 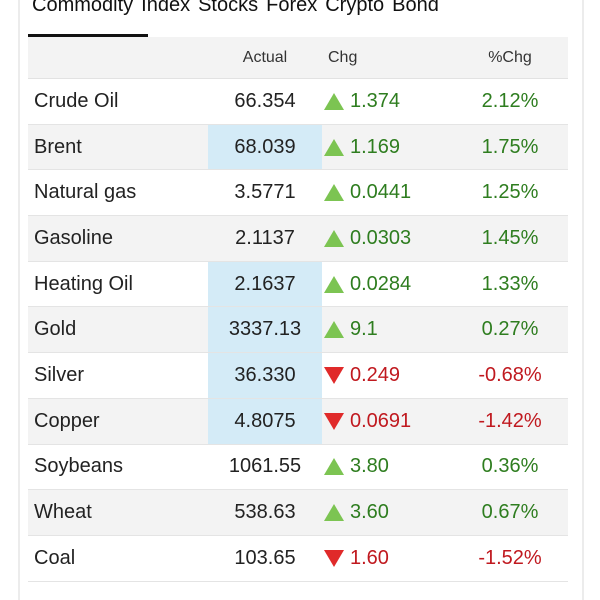 I want to click on table-row: Soybeans 1061.55 3.80 0.36%, so click(x=298, y=468).